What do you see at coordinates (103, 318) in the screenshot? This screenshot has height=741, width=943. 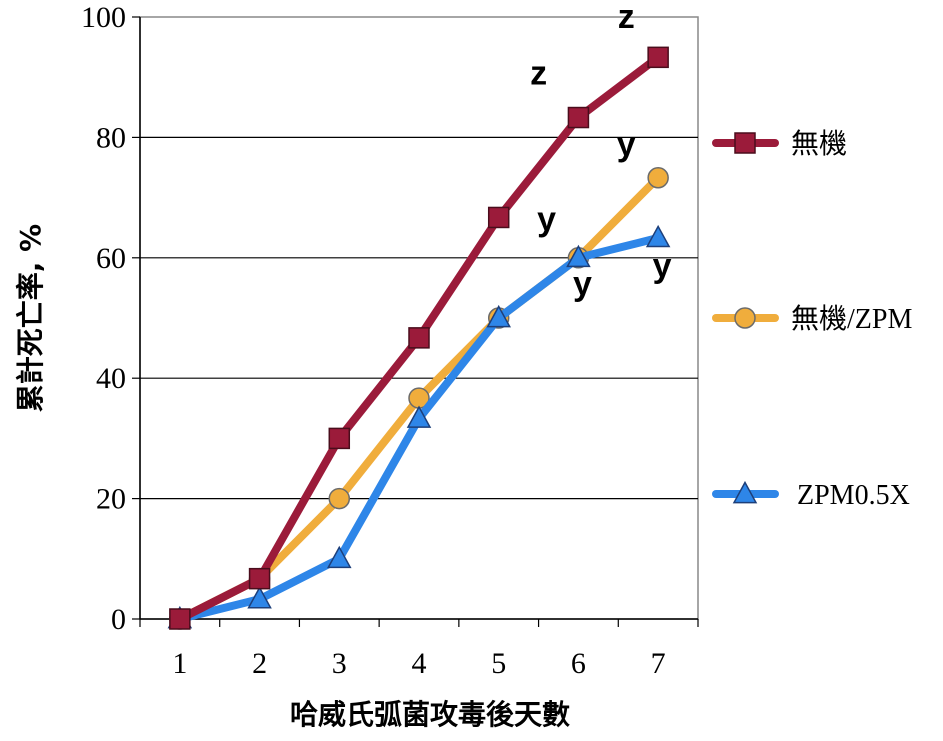 I see `y-tick-labels: 0 20 40 60 80 100` at bounding box center [103, 318].